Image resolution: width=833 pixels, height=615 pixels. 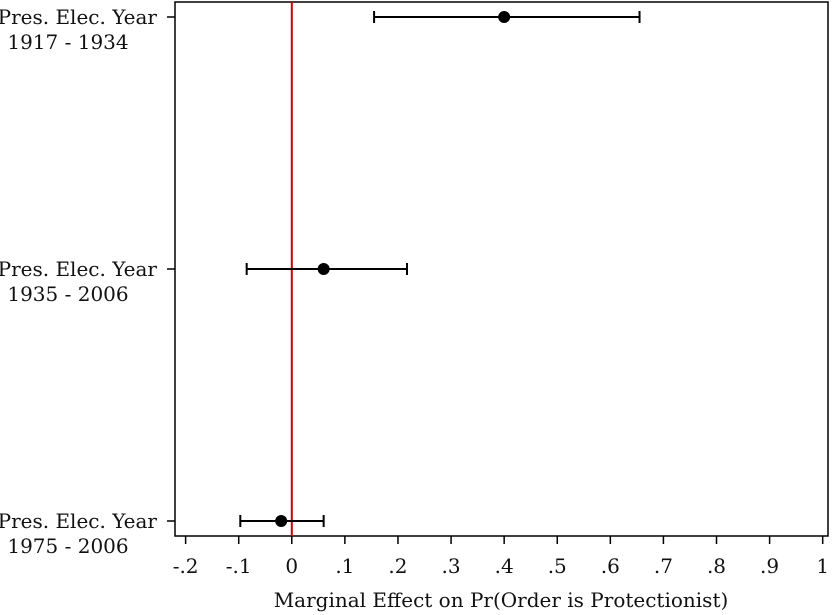 I want to click on x-tick-label: .3, so click(x=451, y=566).